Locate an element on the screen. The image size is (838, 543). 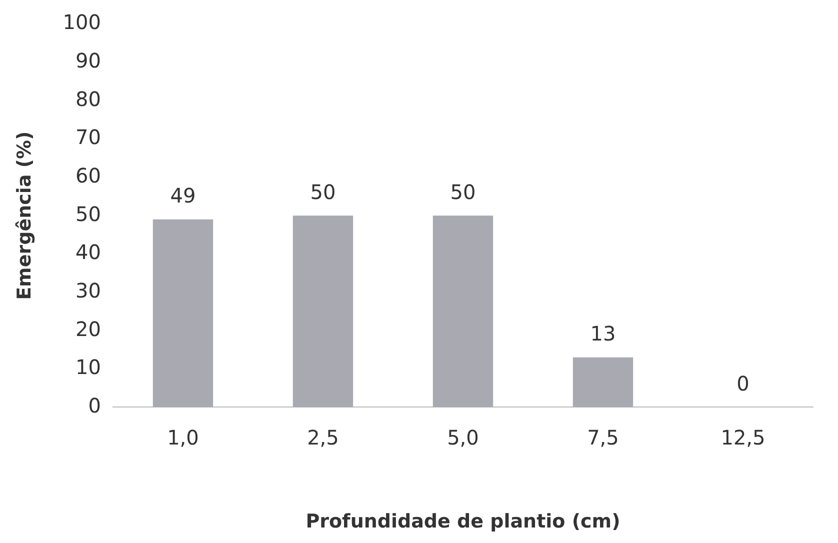
y-tick-label: 50 is located at coordinates (88, 214).